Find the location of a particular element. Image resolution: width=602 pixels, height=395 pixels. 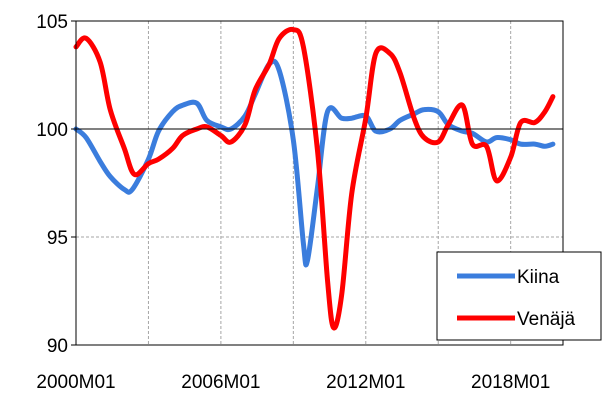

x-tick-label: 2000M01 is located at coordinates (75, 382).